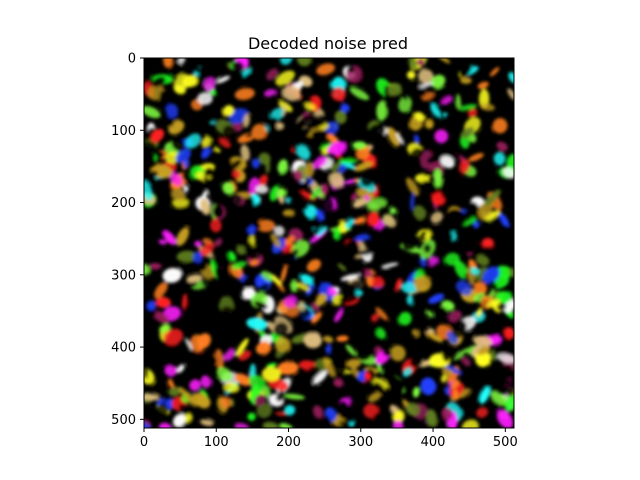 The width and height of the screenshot is (640, 480). I want to click on y-tick-label: 0, so click(132, 59).